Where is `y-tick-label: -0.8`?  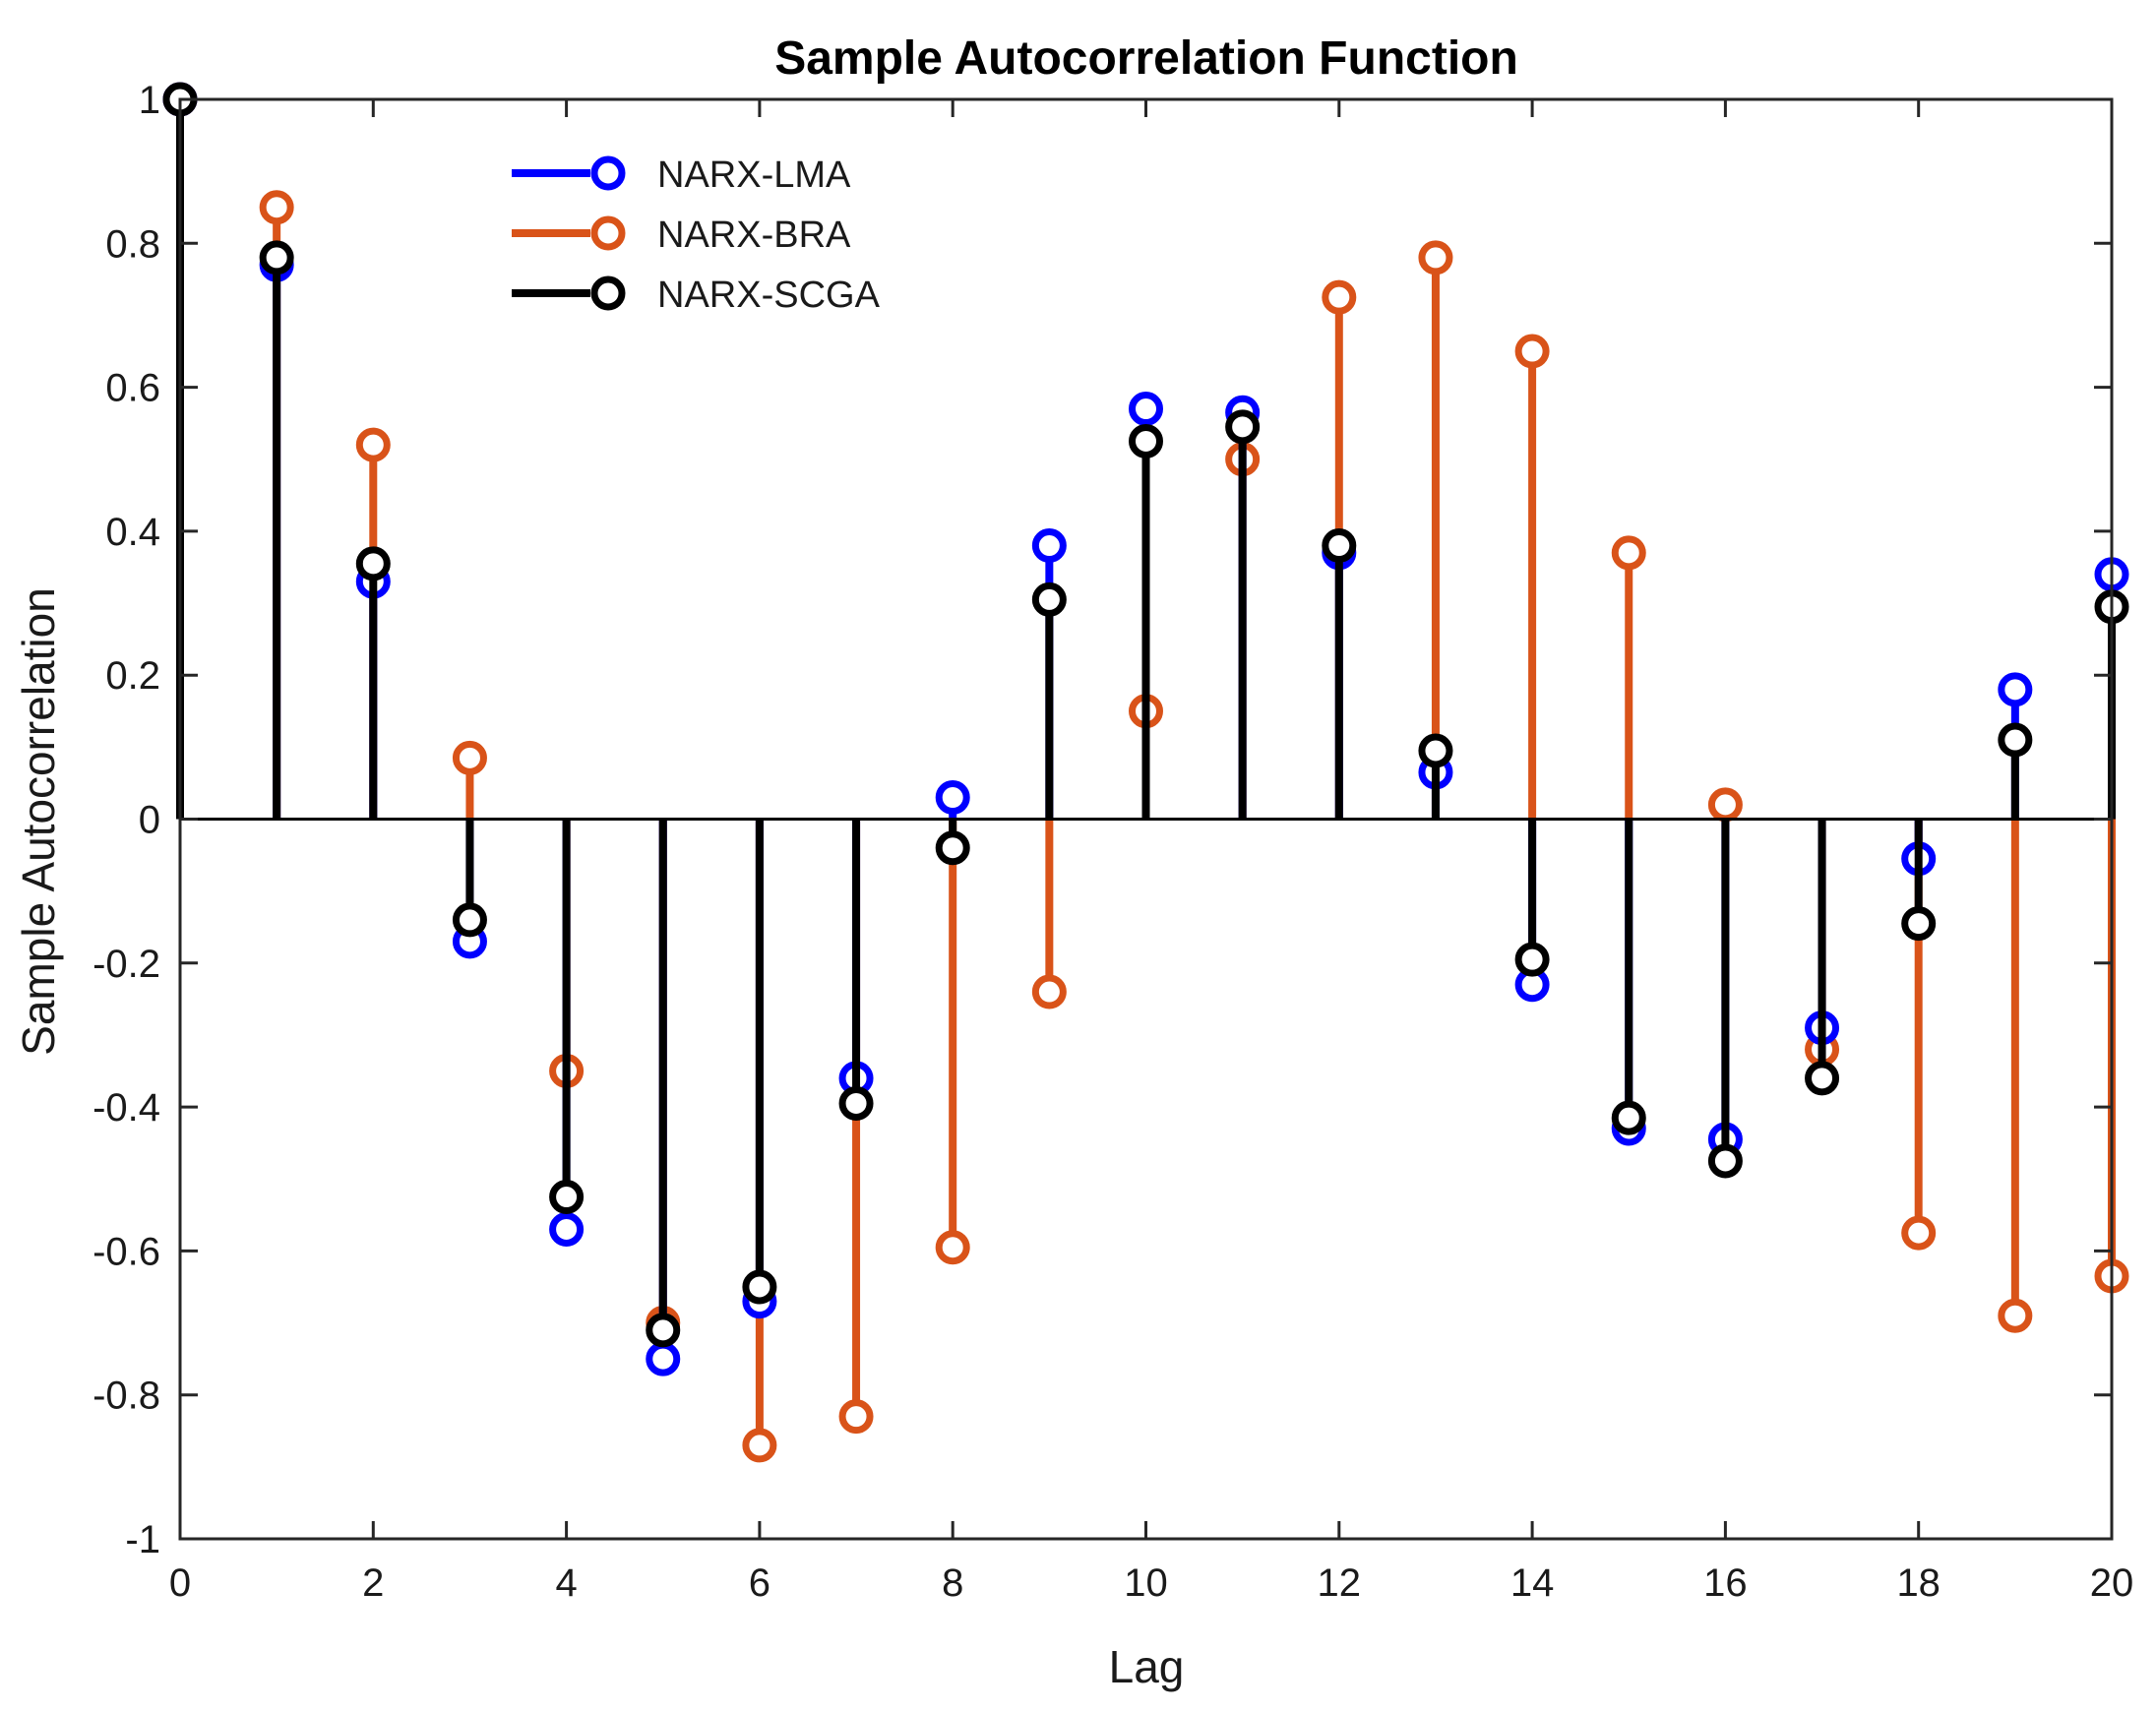 y-tick-label: -0.8 is located at coordinates (126, 1397).